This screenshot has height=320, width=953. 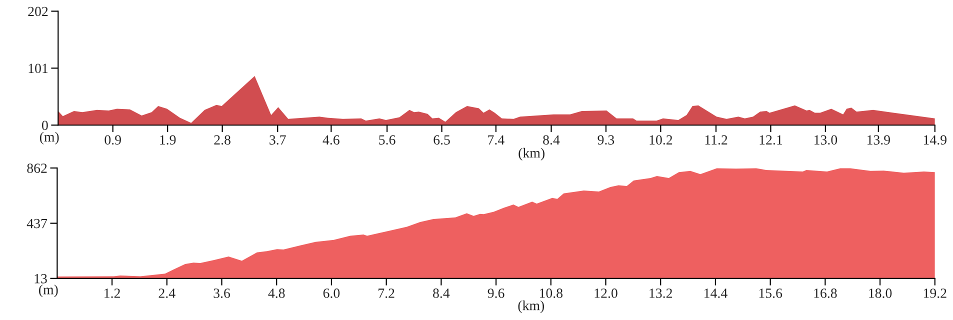 I want to click on x-tick-label: 14.4, so click(x=716, y=293).